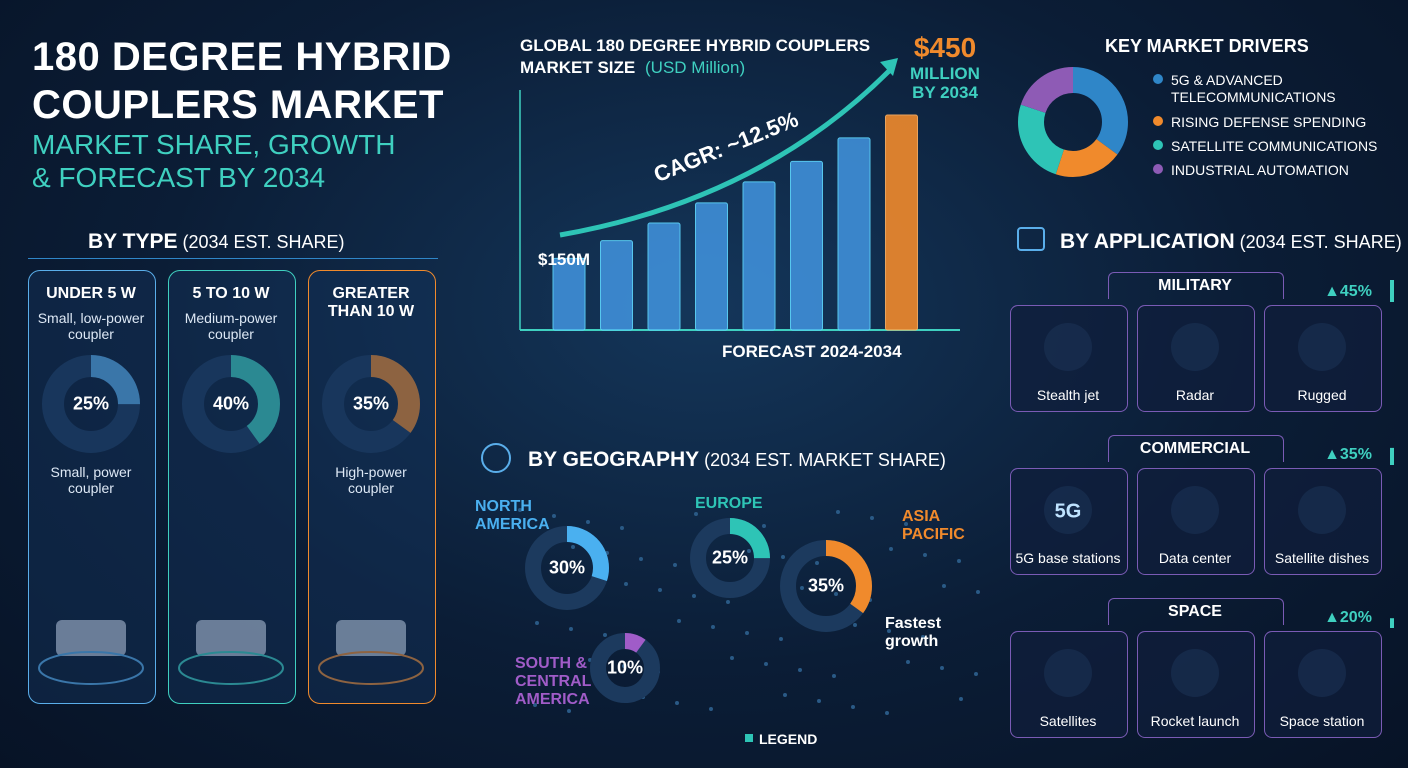 This screenshot has width=1408, height=768. What do you see at coordinates (729, 503) in the screenshot?
I see `region-name: EUROPE` at bounding box center [729, 503].